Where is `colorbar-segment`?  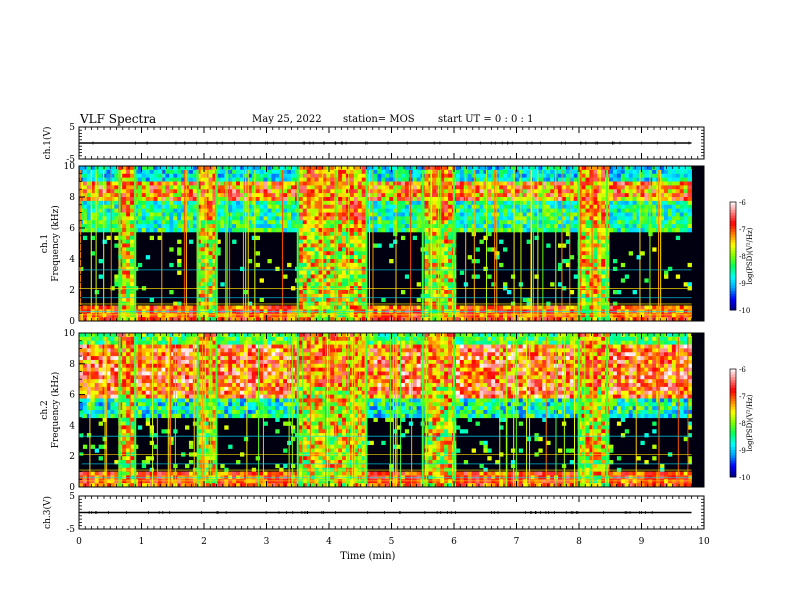
colorbar-segment is located at coordinates (733, 236).